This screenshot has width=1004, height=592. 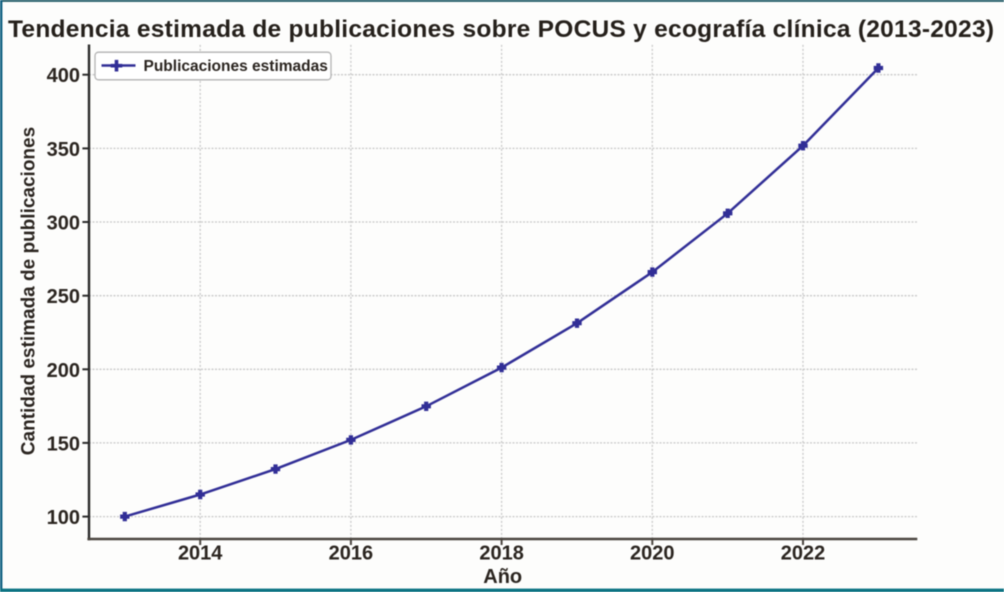 What do you see at coordinates (63, 224) in the screenshot?
I see `svg-text: 300` at bounding box center [63, 224].